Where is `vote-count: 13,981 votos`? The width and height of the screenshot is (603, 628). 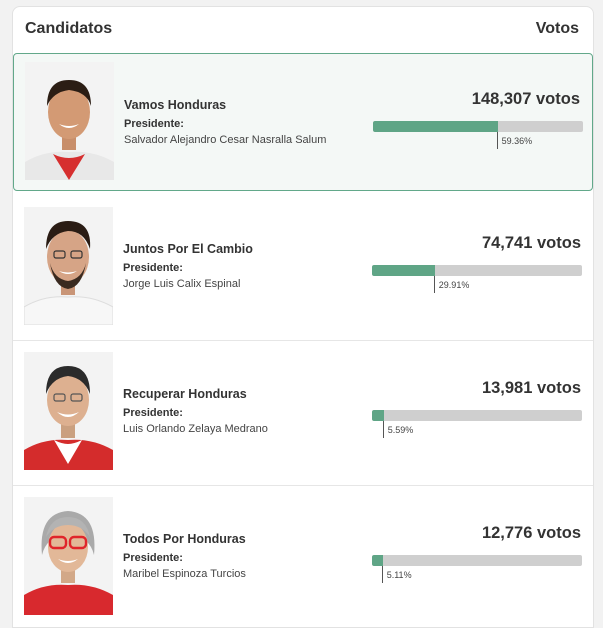 vote-count: 13,981 votos is located at coordinates (531, 388).